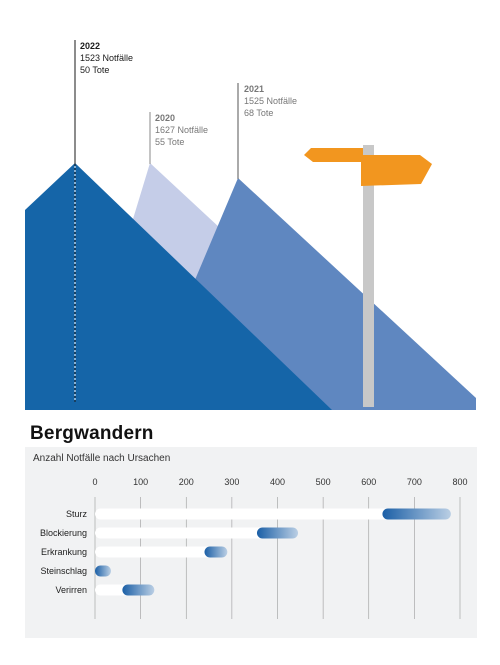 This screenshot has height=665, width=500. Describe the element at coordinates (169, 142) in the screenshot. I see `annotation-deaths-2020: 55 Tote` at that location.